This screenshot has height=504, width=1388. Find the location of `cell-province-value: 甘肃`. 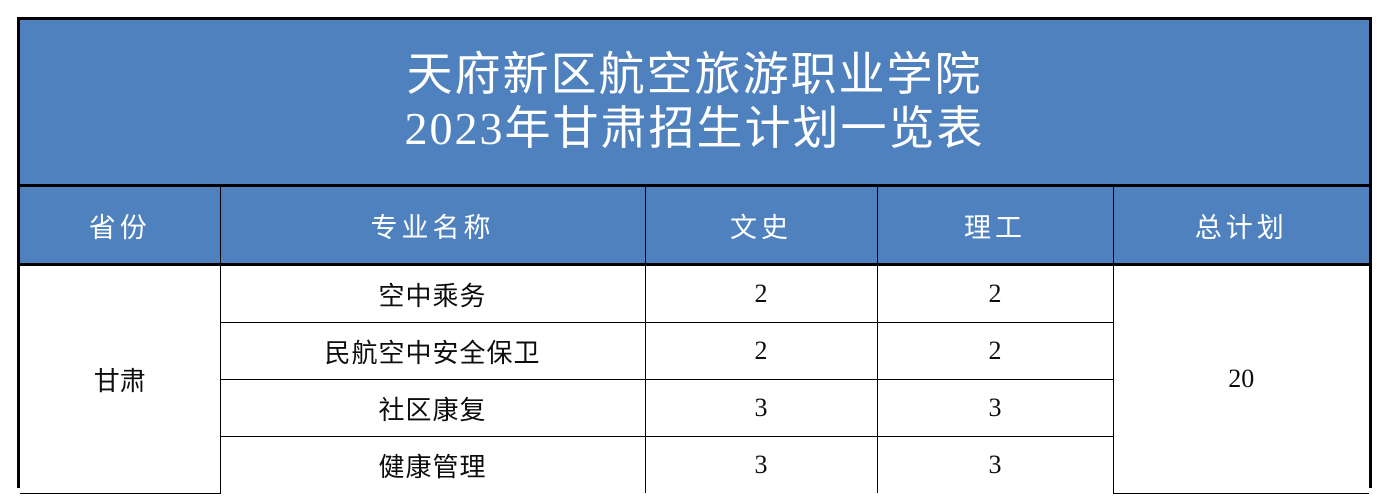

cell-province-value: 甘肃 is located at coordinates (120, 379).